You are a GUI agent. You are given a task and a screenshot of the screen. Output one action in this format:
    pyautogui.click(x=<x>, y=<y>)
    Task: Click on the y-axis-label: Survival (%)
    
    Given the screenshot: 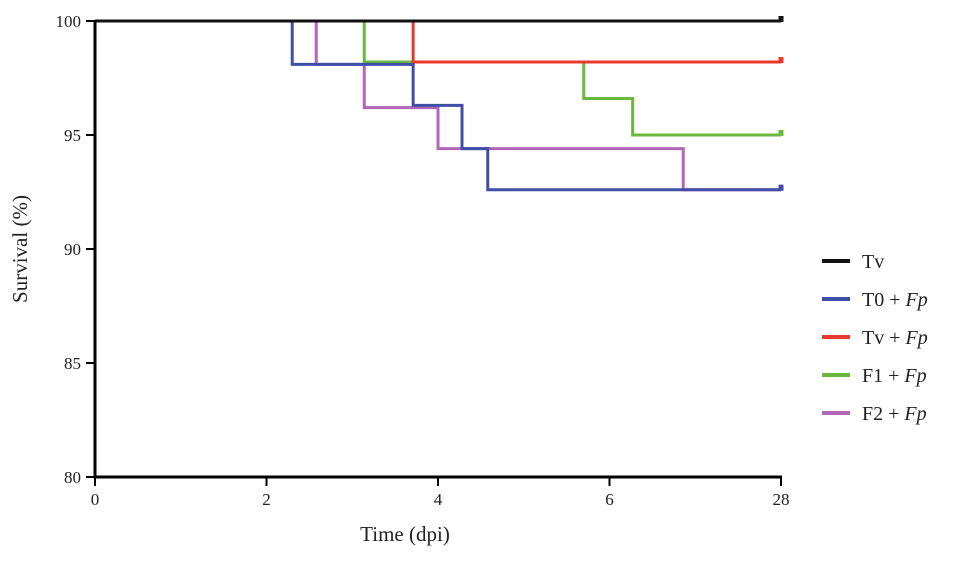 What is the action you would take?
    pyautogui.click(x=20, y=249)
    